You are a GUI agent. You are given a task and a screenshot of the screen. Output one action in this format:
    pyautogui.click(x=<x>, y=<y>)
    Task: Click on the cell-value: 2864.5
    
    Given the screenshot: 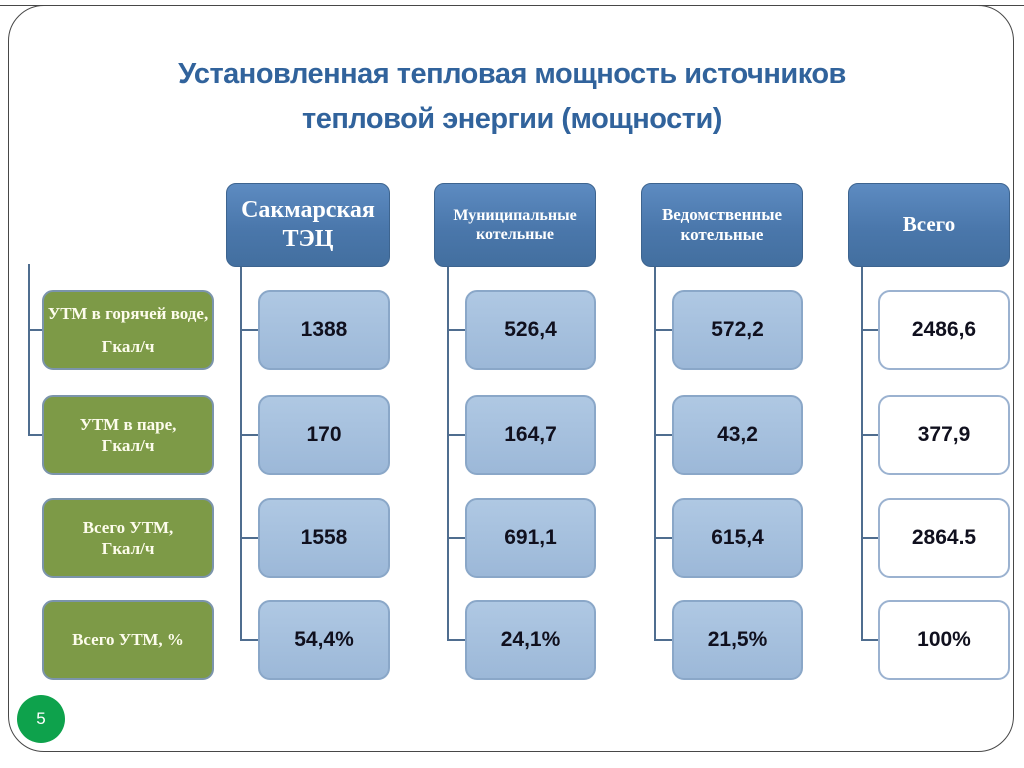 What is the action you would take?
    pyautogui.click(x=944, y=537)
    